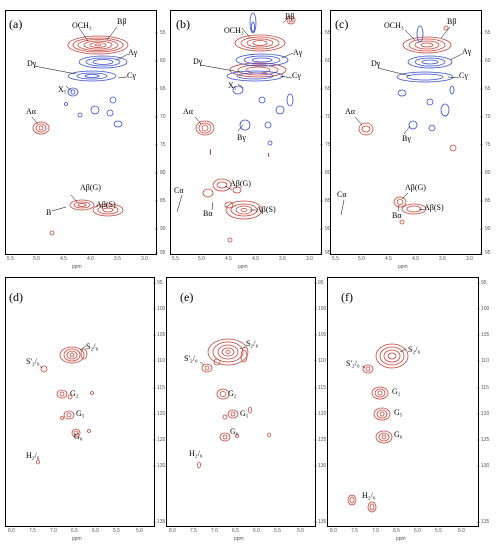  I want to click on peak-label-b: B, so click(49, 212).